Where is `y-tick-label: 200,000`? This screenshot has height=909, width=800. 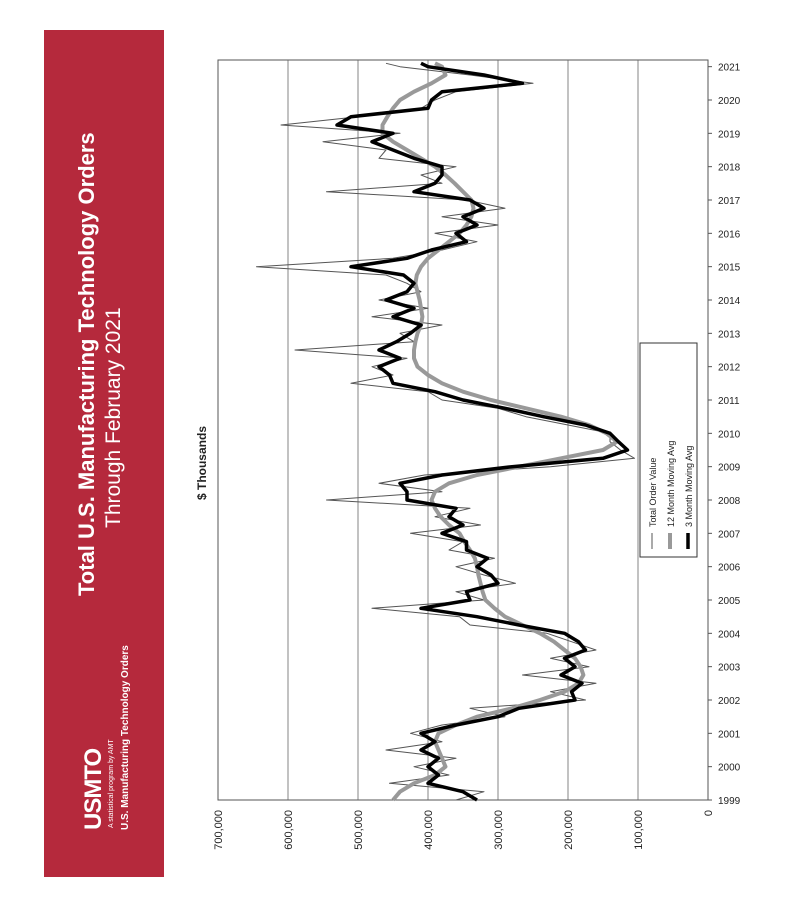
y-tick-label: 200,000 is located at coordinates (569, 830).